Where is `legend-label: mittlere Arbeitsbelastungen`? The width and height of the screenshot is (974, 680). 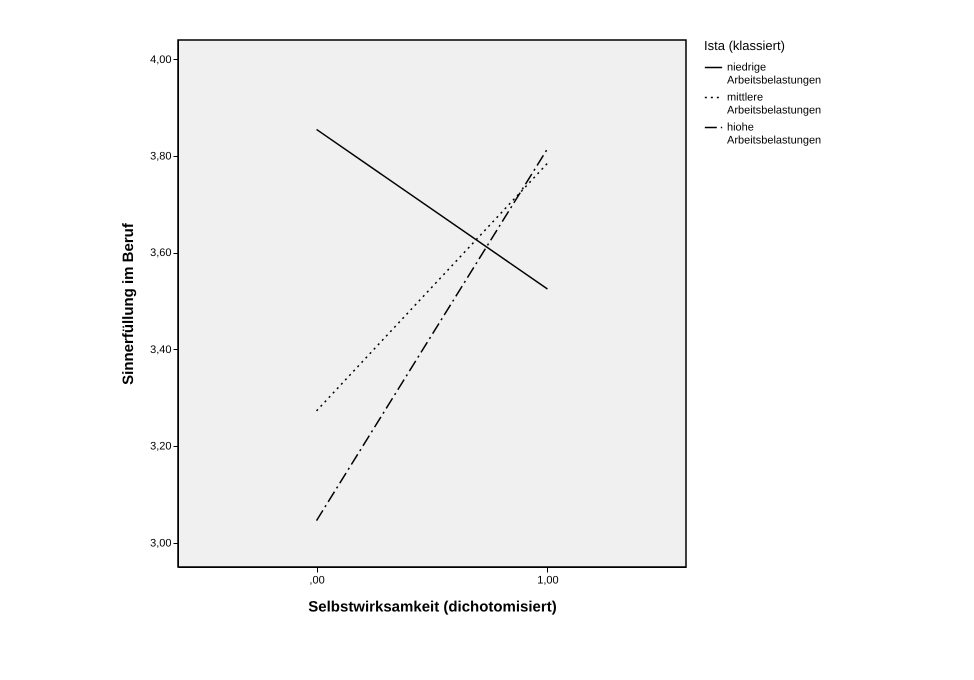 legend-label: mittlere Arbeitsbelastungen is located at coordinates (774, 104).